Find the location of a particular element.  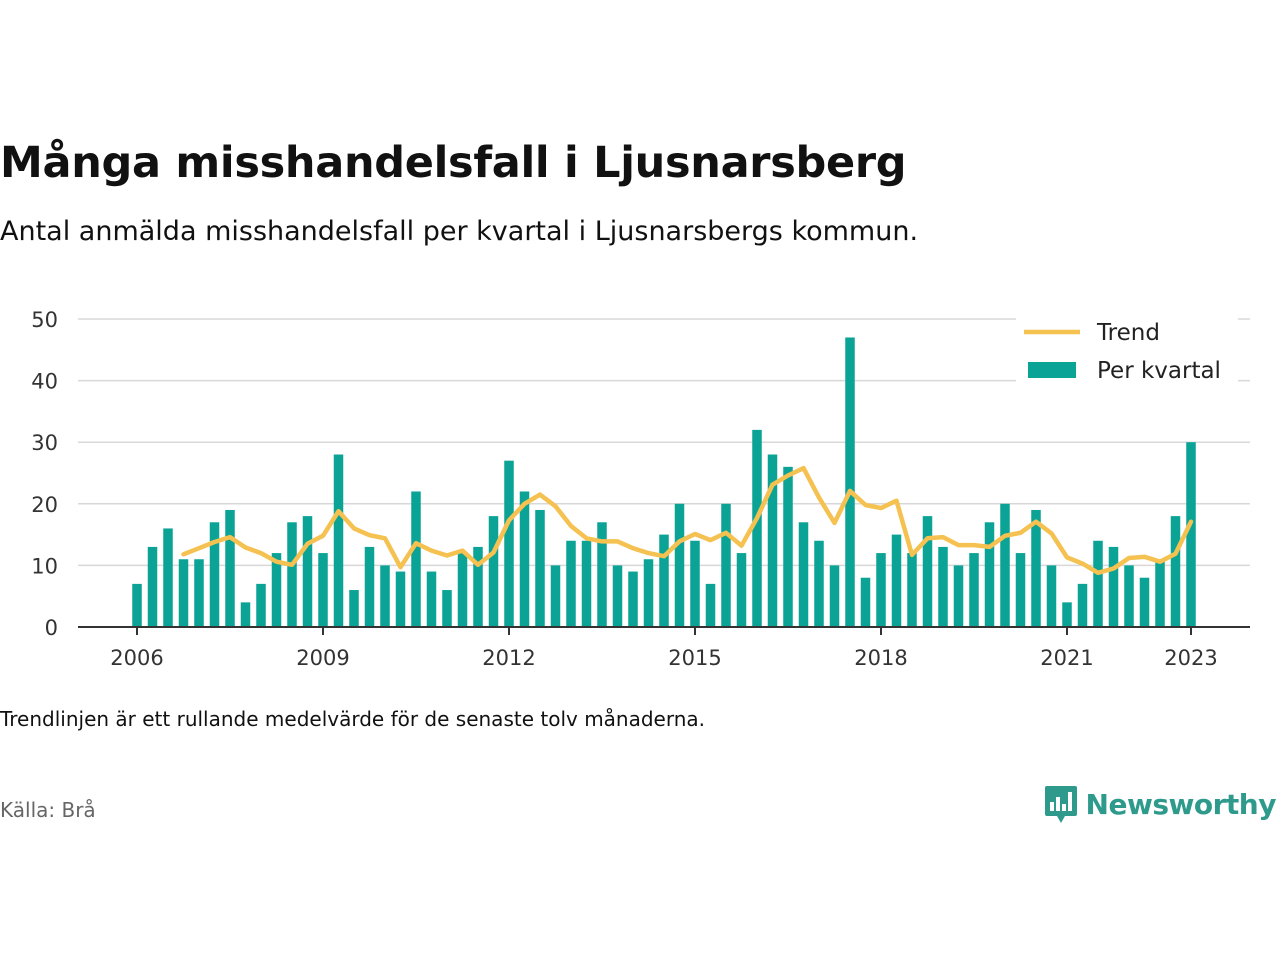

brand-name: Newsworthy is located at coordinates (1181, 804).